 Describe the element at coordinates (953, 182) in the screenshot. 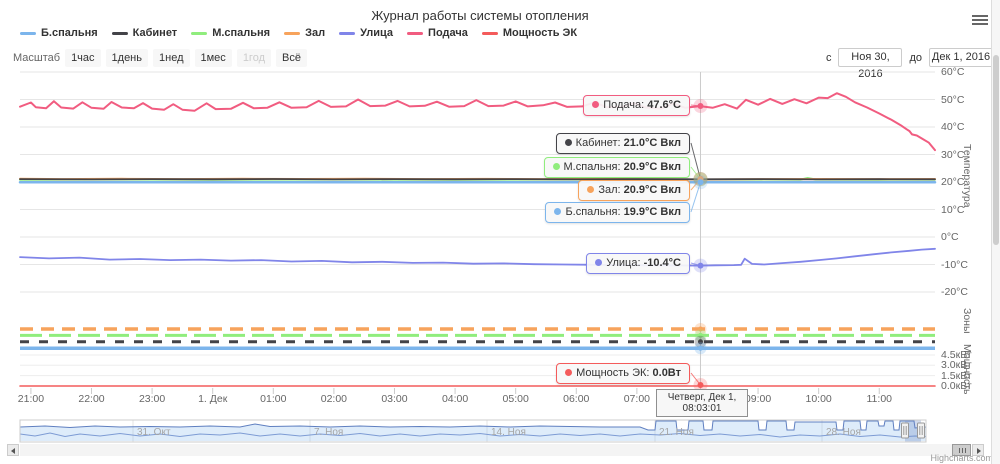

I see `y-axis-label-temperature: 20°C` at that location.